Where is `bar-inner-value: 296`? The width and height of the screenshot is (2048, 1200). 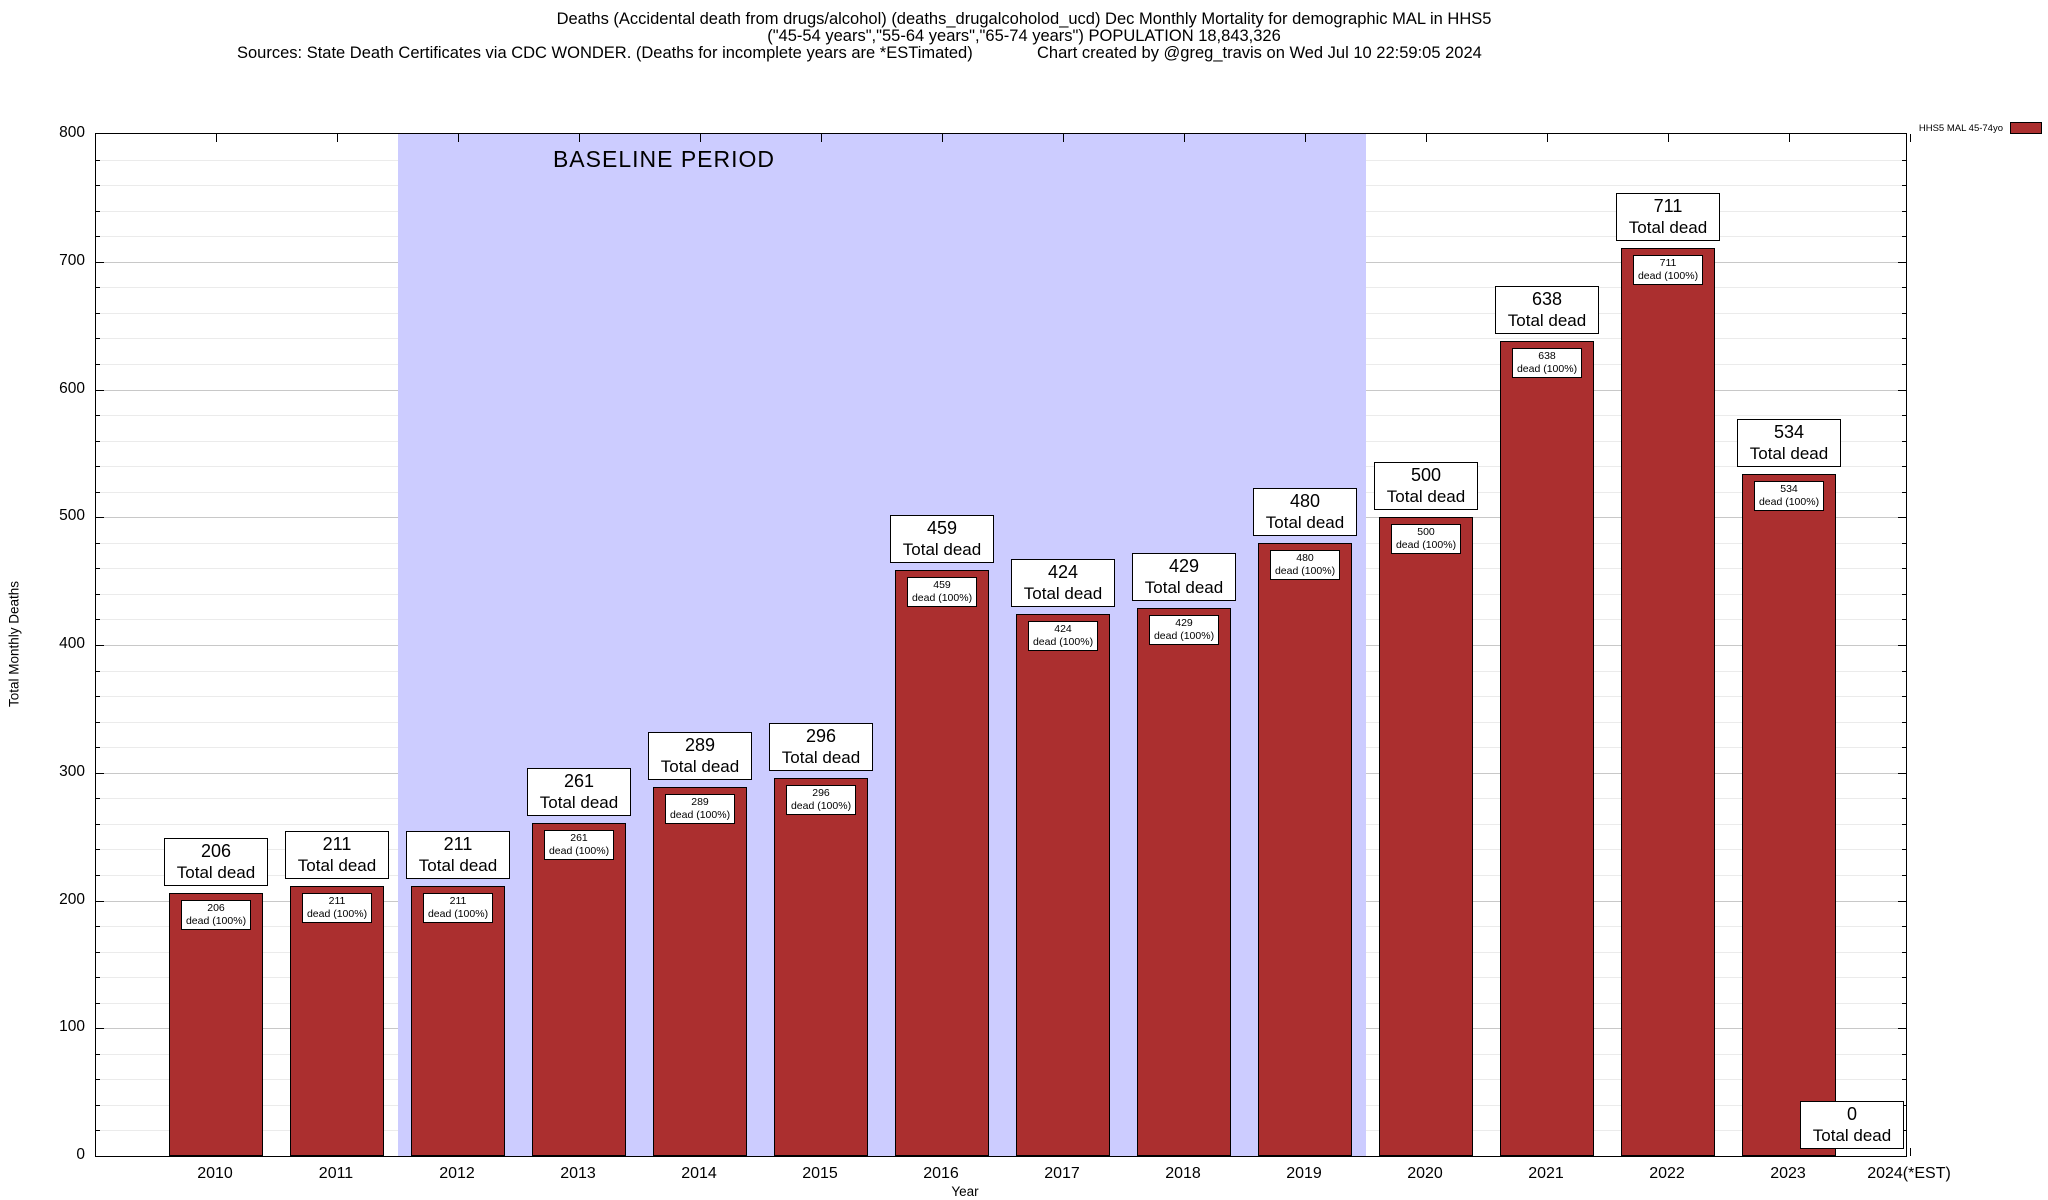
bar-inner-value: 296 is located at coordinates (821, 792).